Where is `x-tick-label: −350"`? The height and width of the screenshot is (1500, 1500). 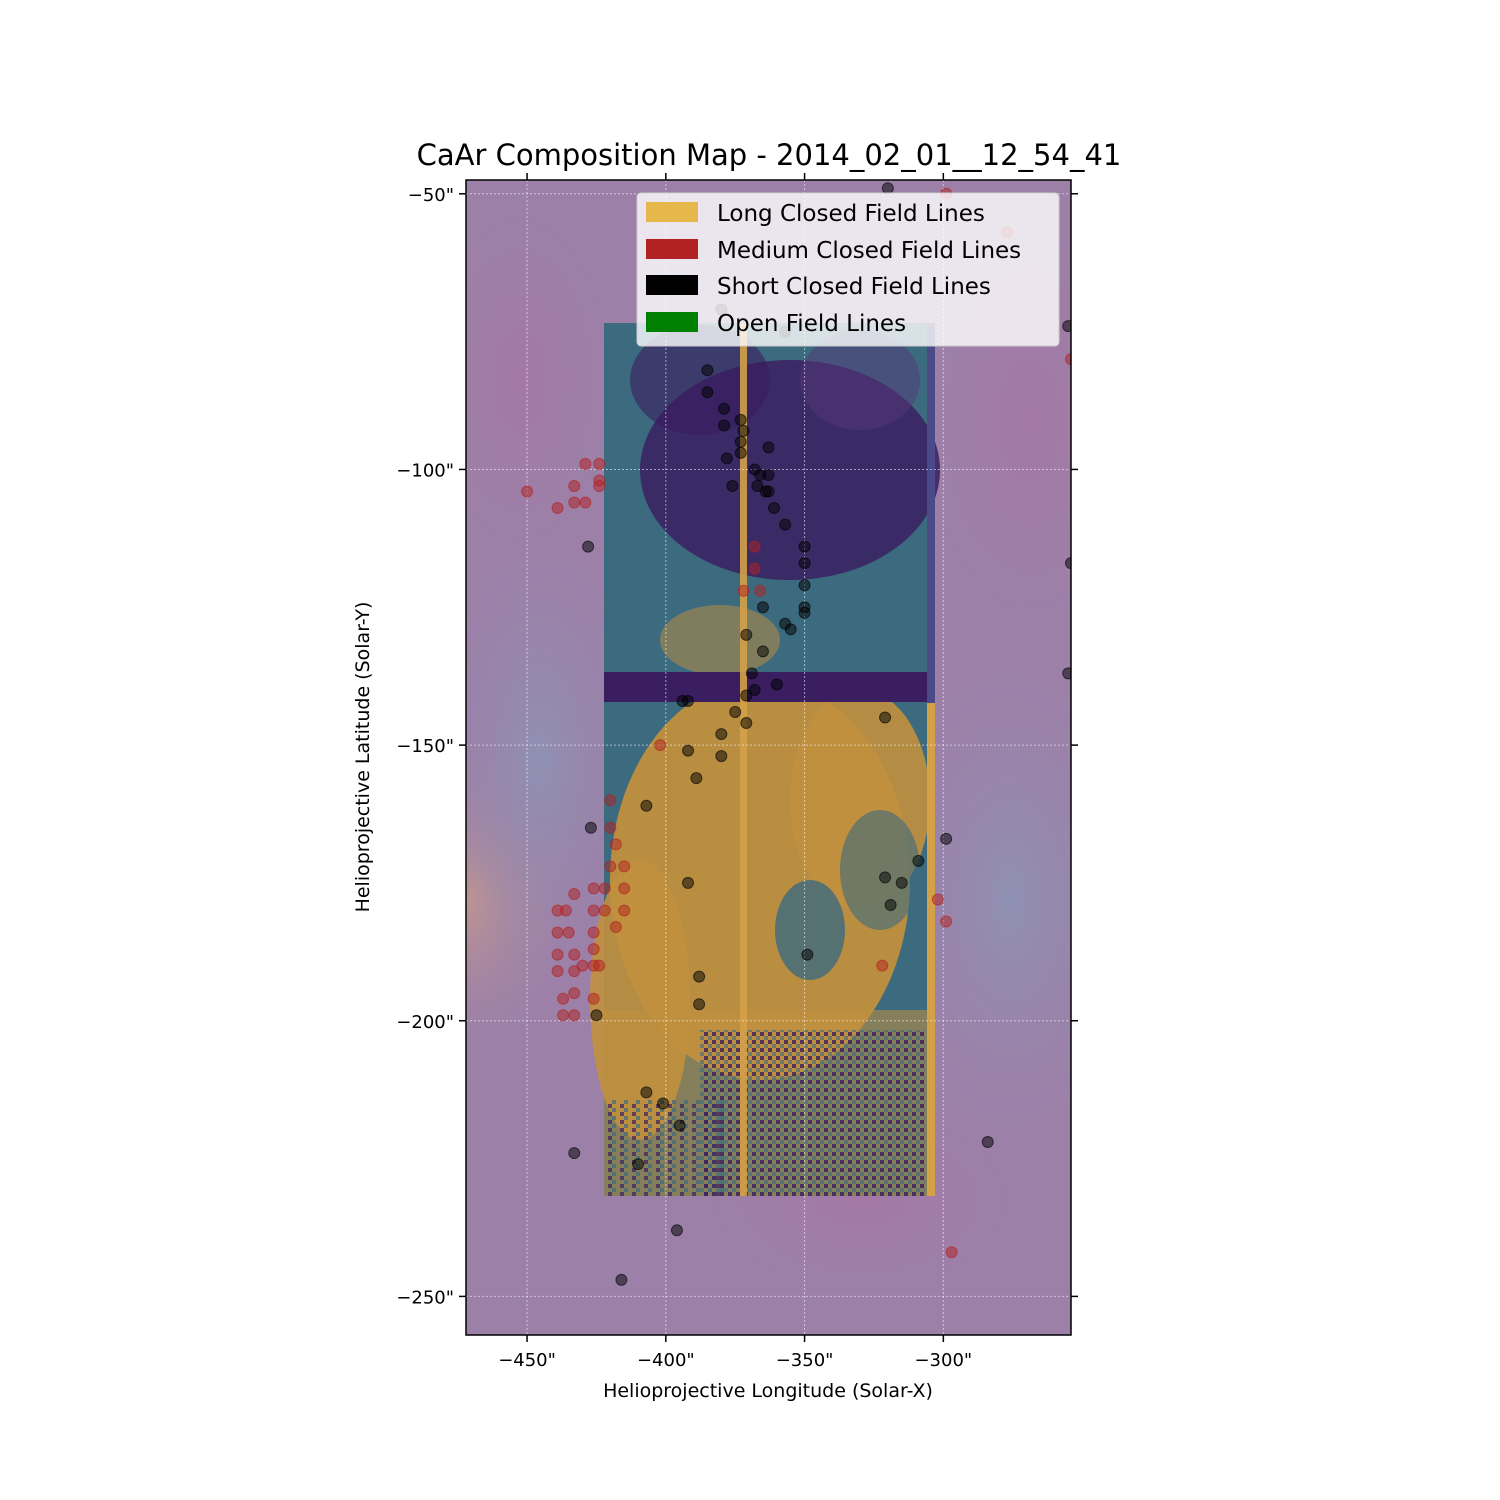 x-tick-label: −350" is located at coordinates (805, 1360).